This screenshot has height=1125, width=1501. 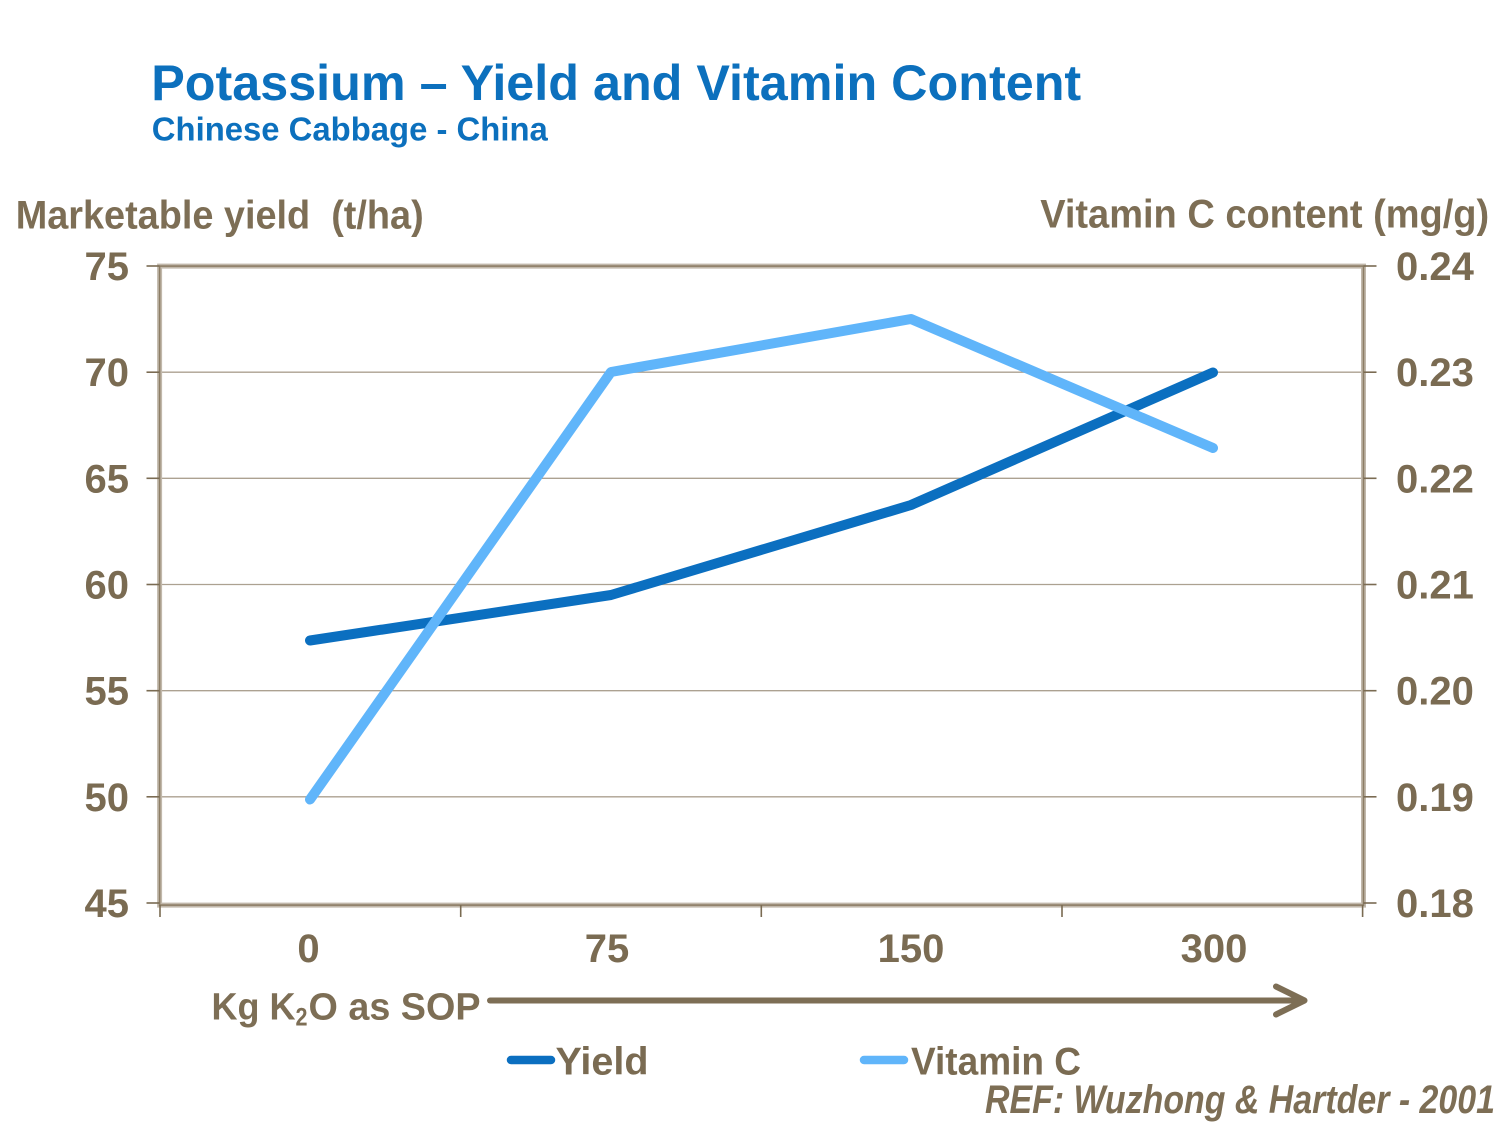 What do you see at coordinates (1435, 479) in the screenshot?
I see `svg-text: 0.22` at bounding box center [1435, 479].